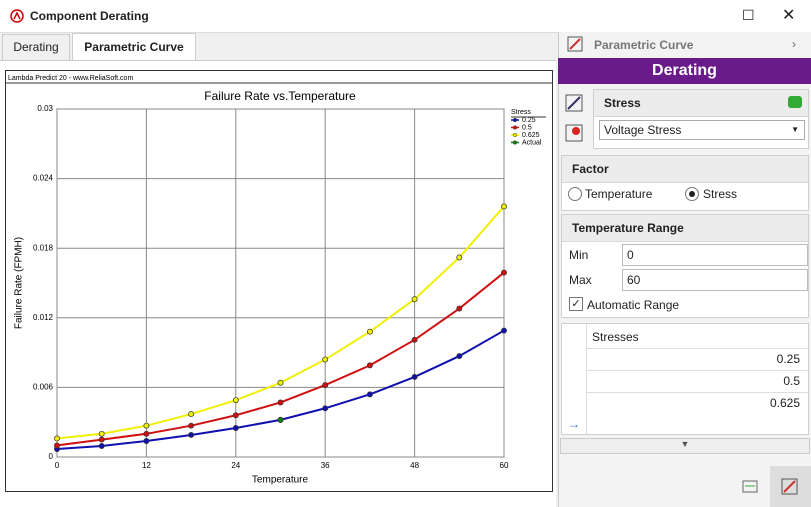 The height and width of the screenshot is (507, 811). Describe the element at coordinates (684, 71) in the screenshot. I see `banner: Derating` at that location.